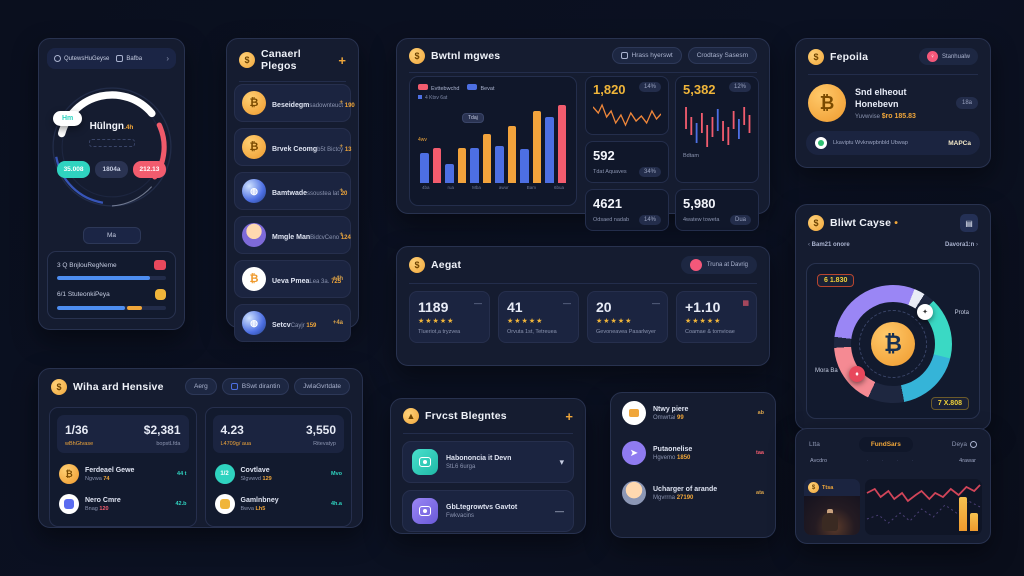 This screenshot has height=576, width=1024. Describe the element at coordinates (718, 265) in the screenshot. I see `ratings-badge-button: Truna at Davrig` at that location.